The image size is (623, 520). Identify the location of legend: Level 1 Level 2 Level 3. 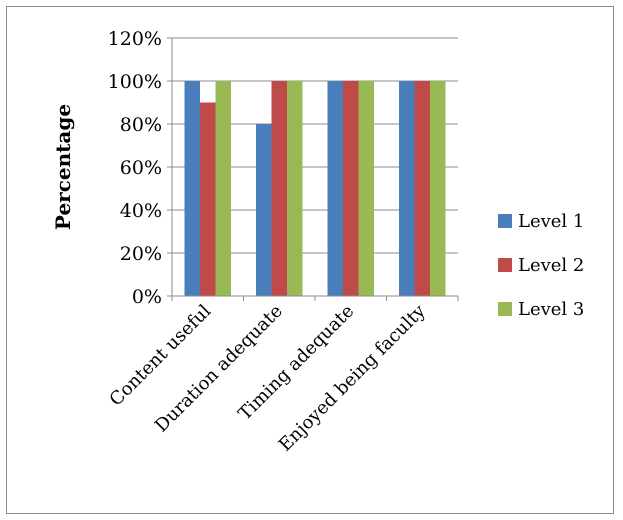
(541, 265).